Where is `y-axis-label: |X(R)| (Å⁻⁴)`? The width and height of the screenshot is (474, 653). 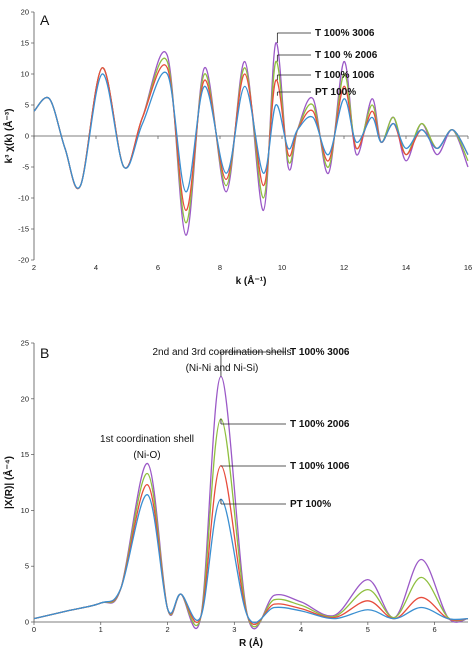 y-axis-label: |X(R)| (Å⁻⁴) is located at coordinates (8, 482).